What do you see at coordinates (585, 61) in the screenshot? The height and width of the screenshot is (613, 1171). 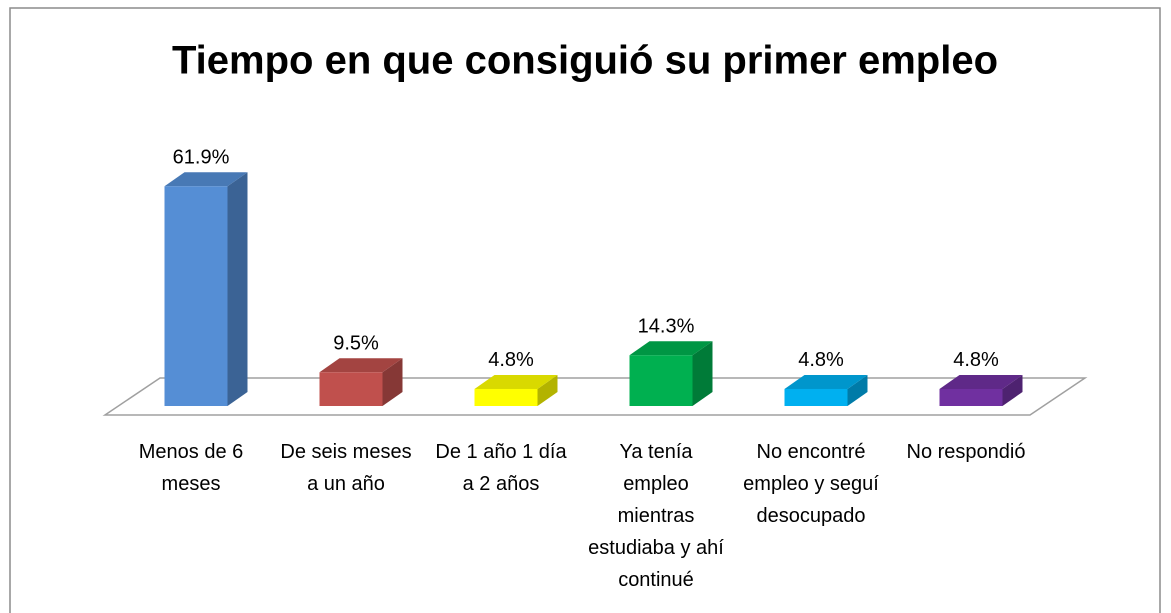 I see `chart-title: Tiempo en que consiguió su primer empleo` at bounding box center [585, 61].